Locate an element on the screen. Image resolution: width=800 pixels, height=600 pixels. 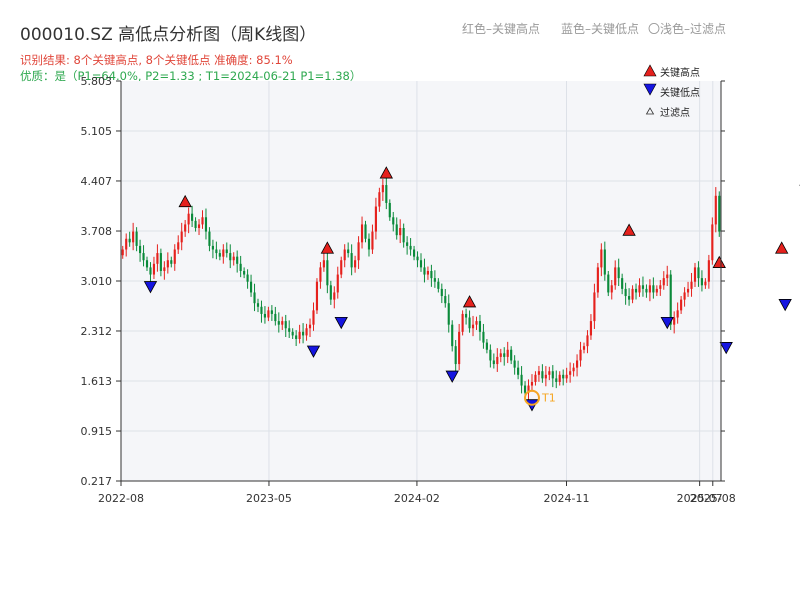
top-legend-item: 红色–关键高点 is located at coordinates (501, 28).